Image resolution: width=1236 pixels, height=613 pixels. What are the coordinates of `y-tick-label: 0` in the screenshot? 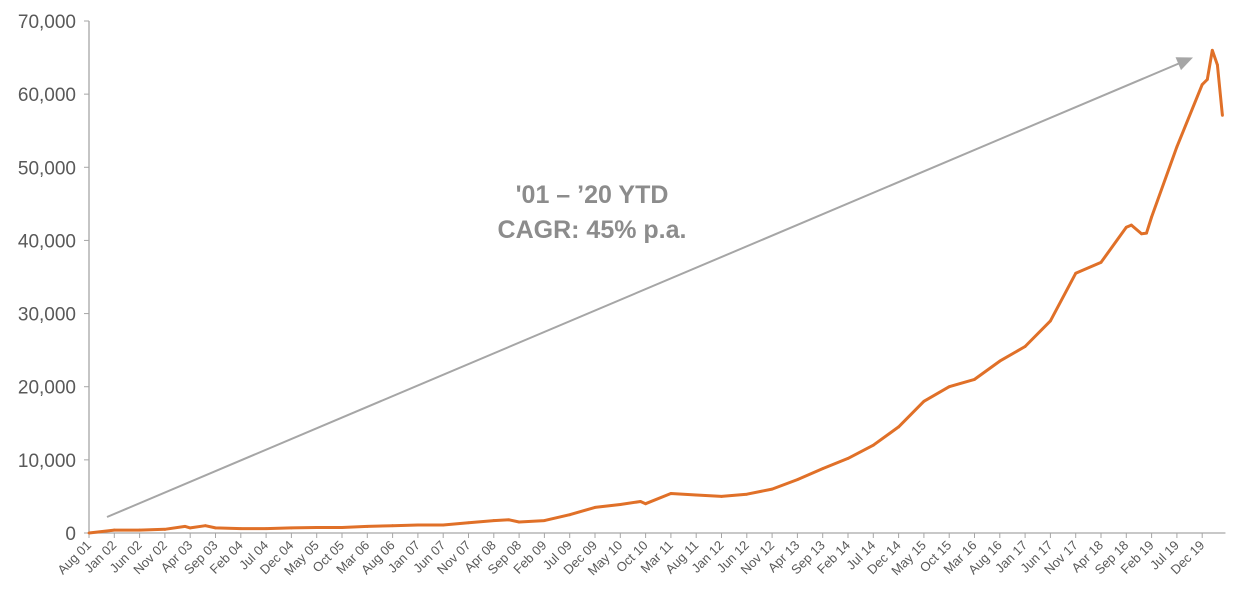 It's located at (70, 534).